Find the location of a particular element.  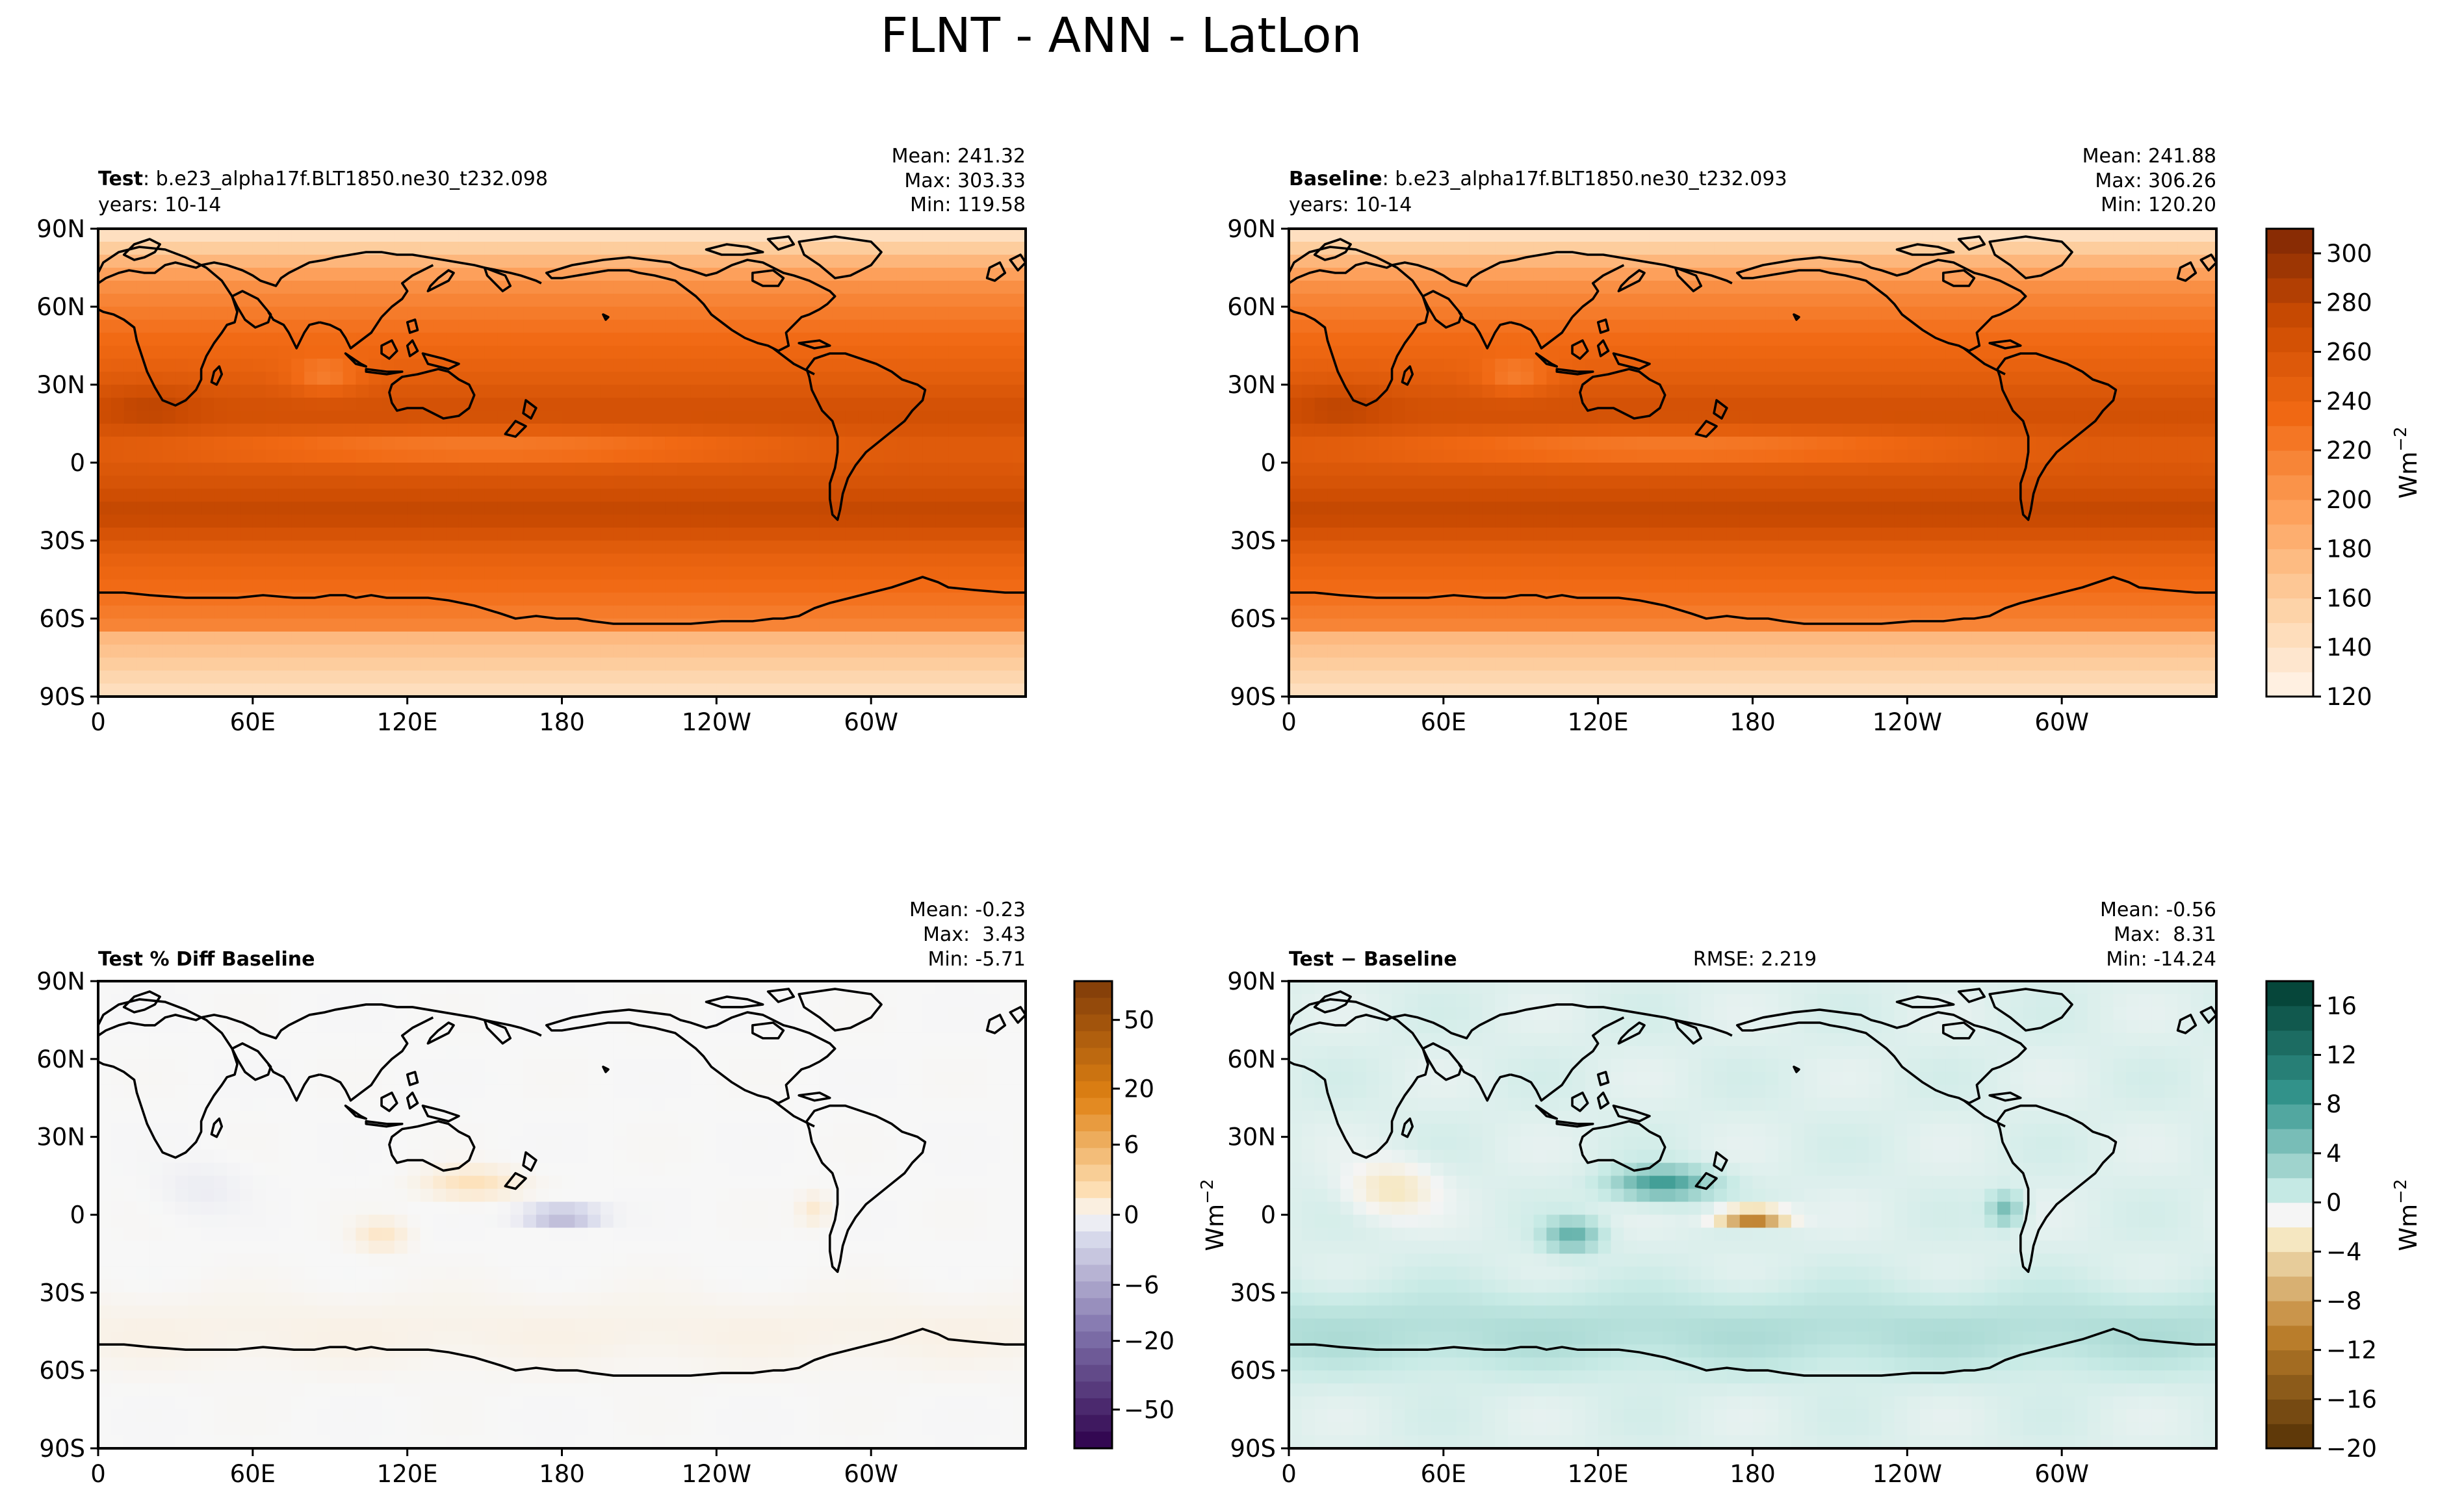

x-tick-label: 60W is located at coordinates (871, 722).